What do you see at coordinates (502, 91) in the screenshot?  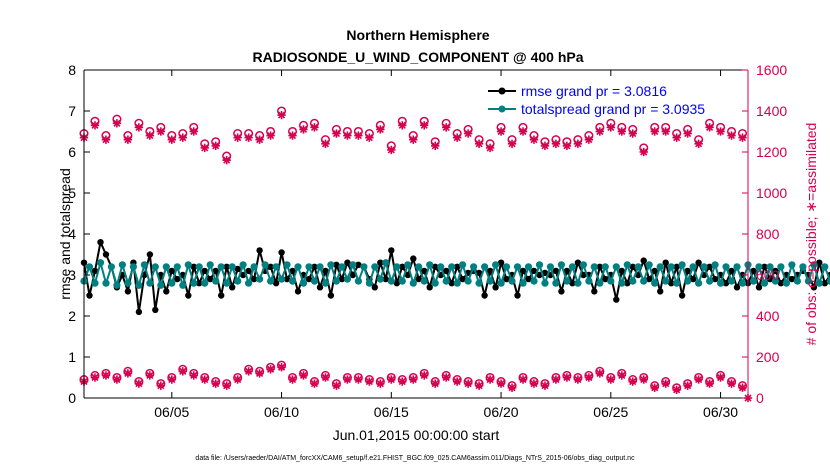 I see `legend-rmse-marker` at bounding box center [502, 91].